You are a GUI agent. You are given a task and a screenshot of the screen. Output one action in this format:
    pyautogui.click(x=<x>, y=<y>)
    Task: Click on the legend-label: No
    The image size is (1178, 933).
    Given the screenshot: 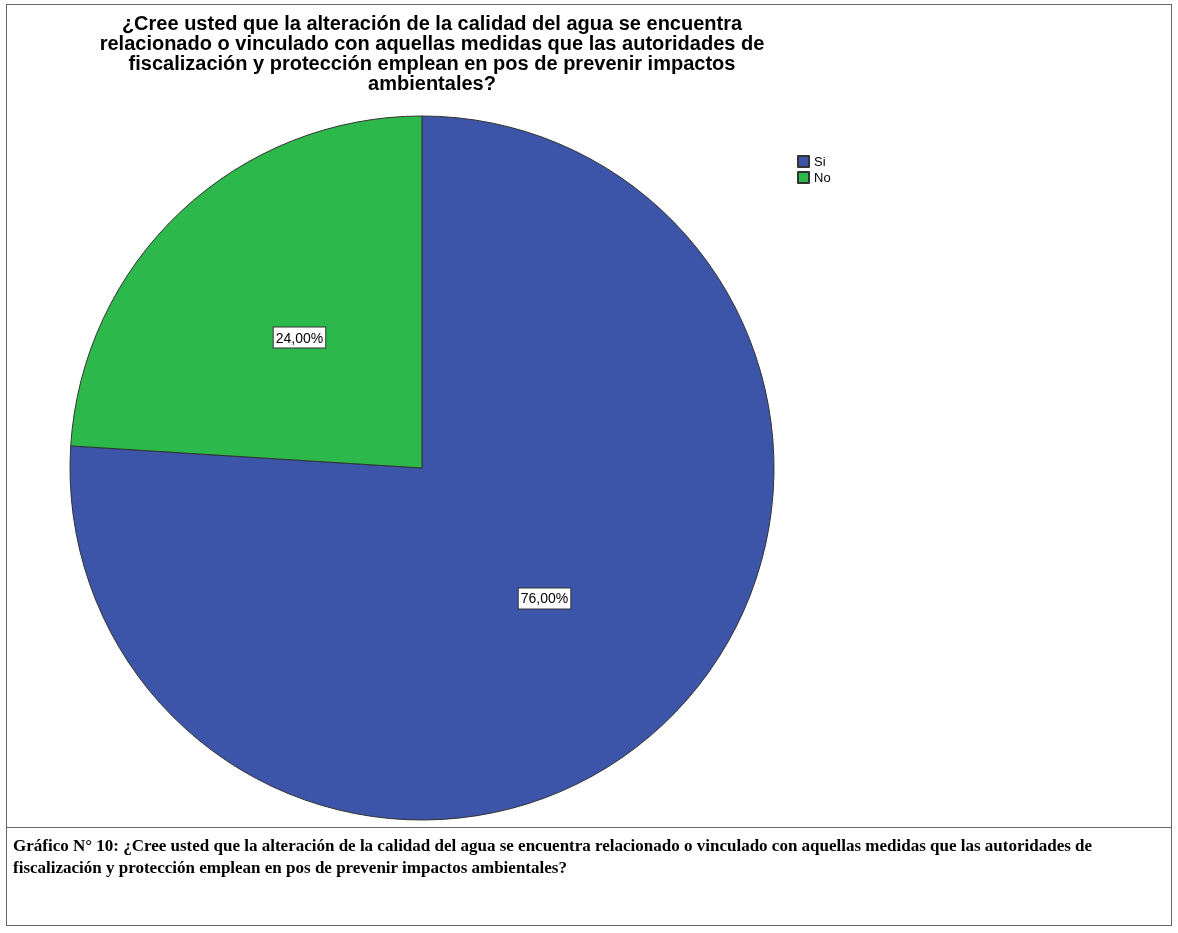 What is the action you would take?
    pyautogui.click(x=822, y=177)
    